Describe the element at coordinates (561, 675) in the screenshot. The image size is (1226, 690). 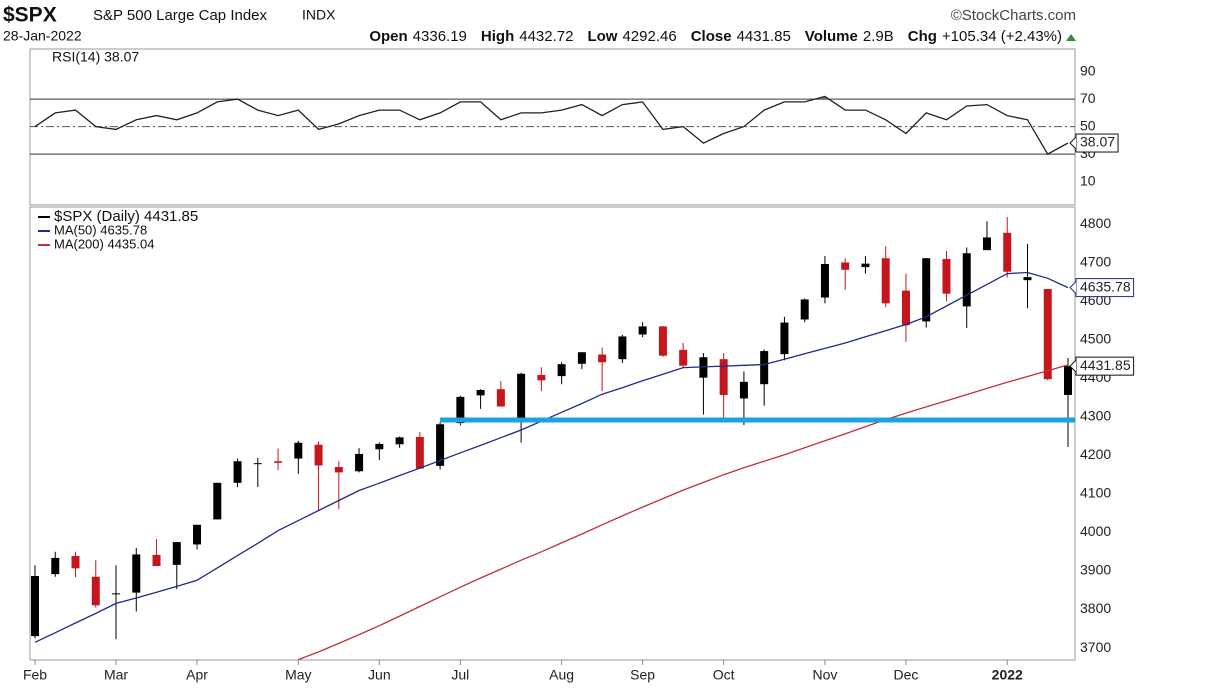
I see `x-tick-label: Aug` at that location.